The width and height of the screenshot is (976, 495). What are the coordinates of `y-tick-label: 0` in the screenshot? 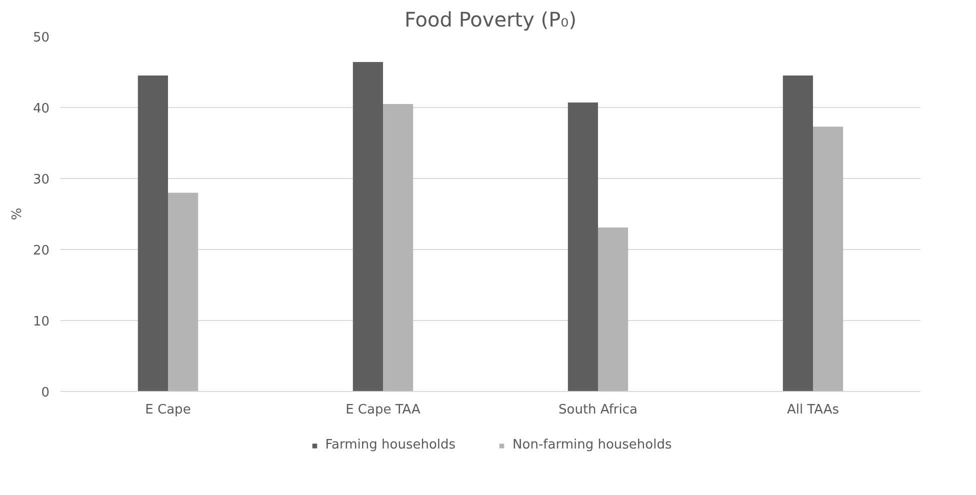 It's located at (45, 393).